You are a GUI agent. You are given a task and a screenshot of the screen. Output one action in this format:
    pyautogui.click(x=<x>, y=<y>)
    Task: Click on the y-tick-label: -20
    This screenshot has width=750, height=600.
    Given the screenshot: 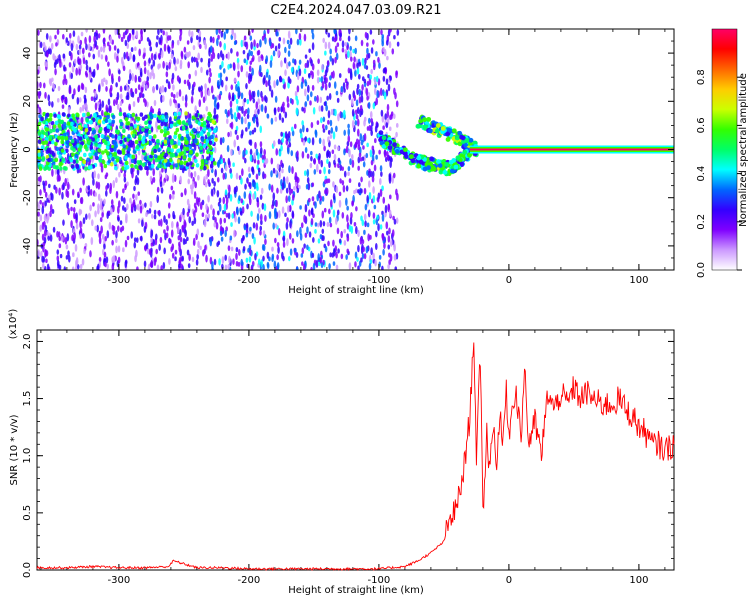 What is the action you would take?
    pyautogui.click(x=27, y=198)
    